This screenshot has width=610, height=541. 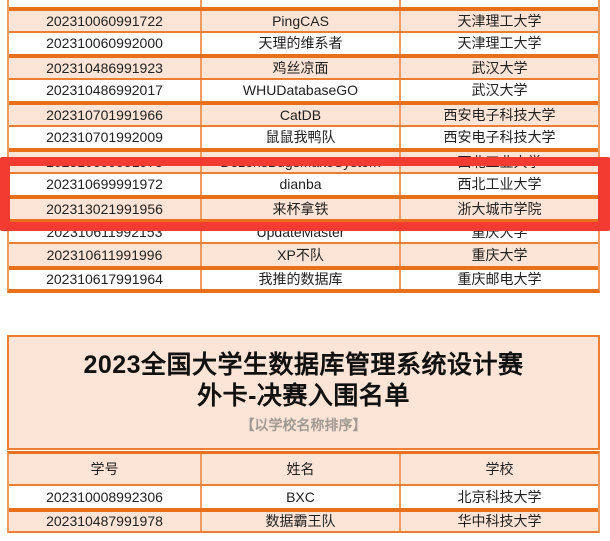 I want to click on cell-id: 202310611992153, so click(x=105, y=232).